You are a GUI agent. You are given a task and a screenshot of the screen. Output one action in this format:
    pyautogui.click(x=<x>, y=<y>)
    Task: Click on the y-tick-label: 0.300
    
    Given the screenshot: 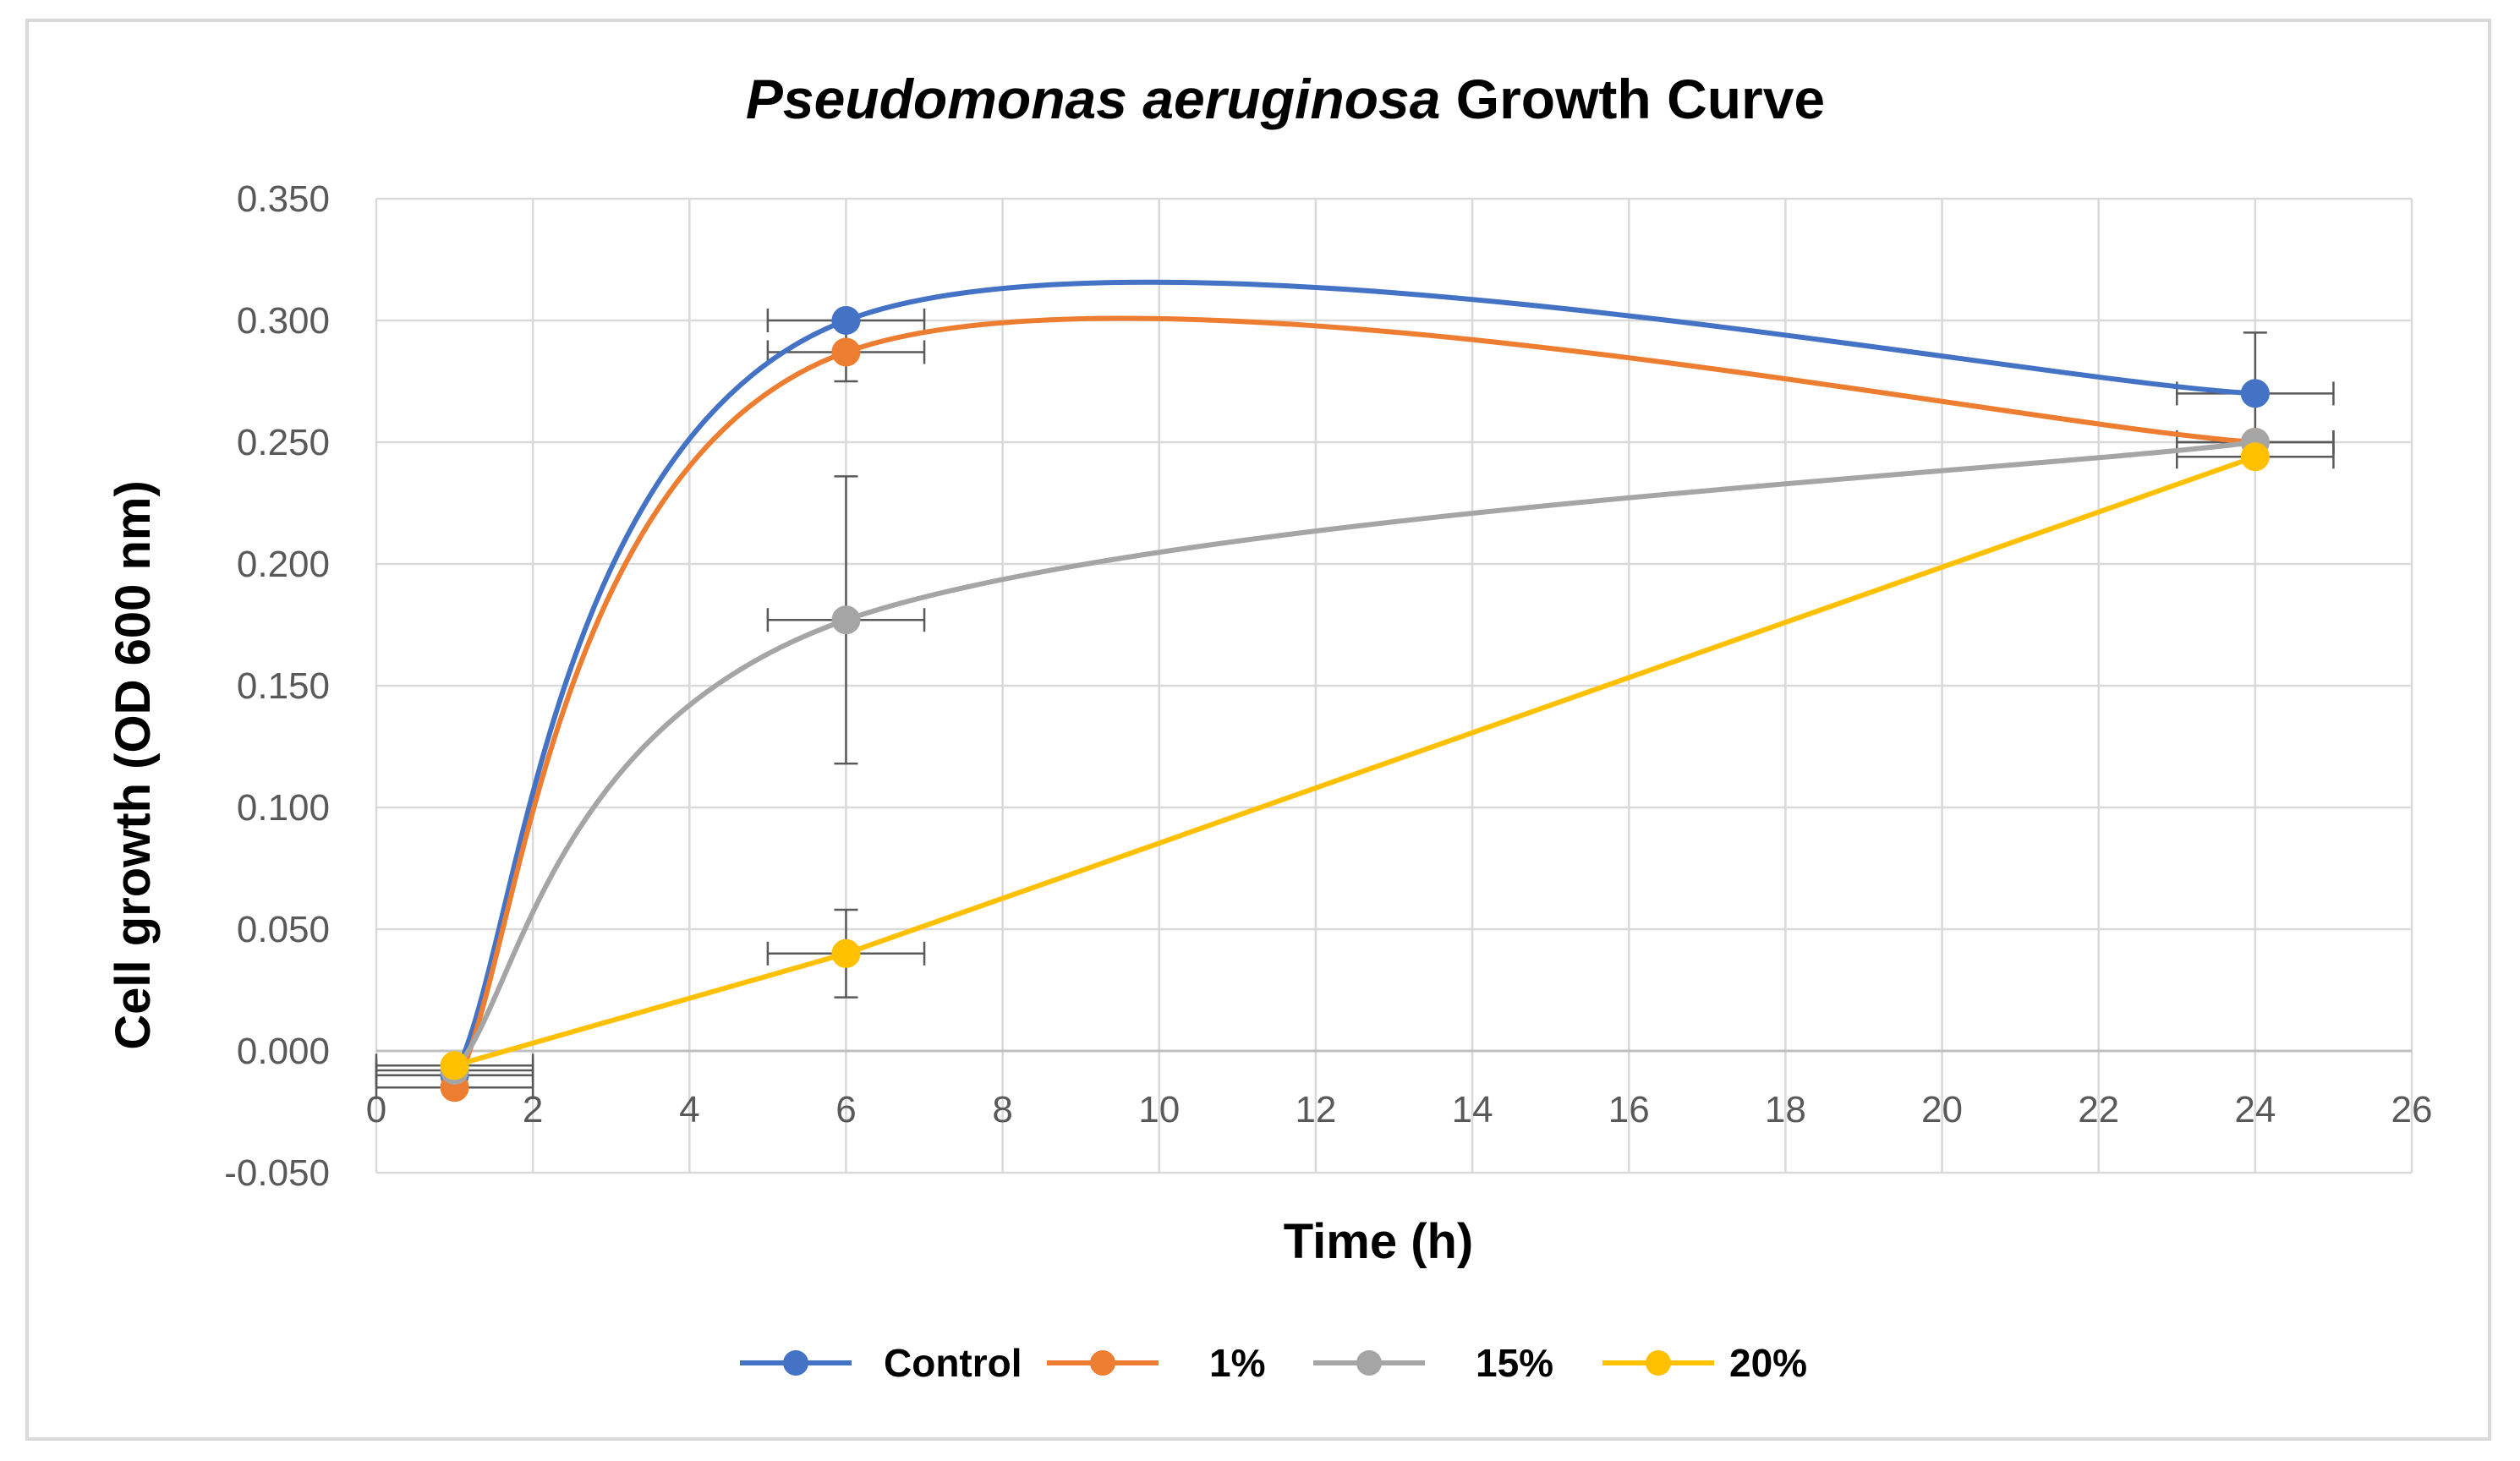 What is the action you would take?
    pyautogui.click(x=283, y=321)
    